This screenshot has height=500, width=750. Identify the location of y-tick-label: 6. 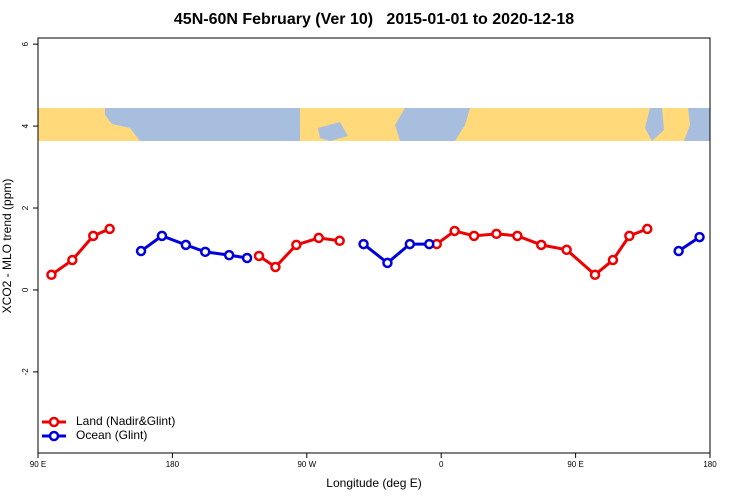
(25, 43).